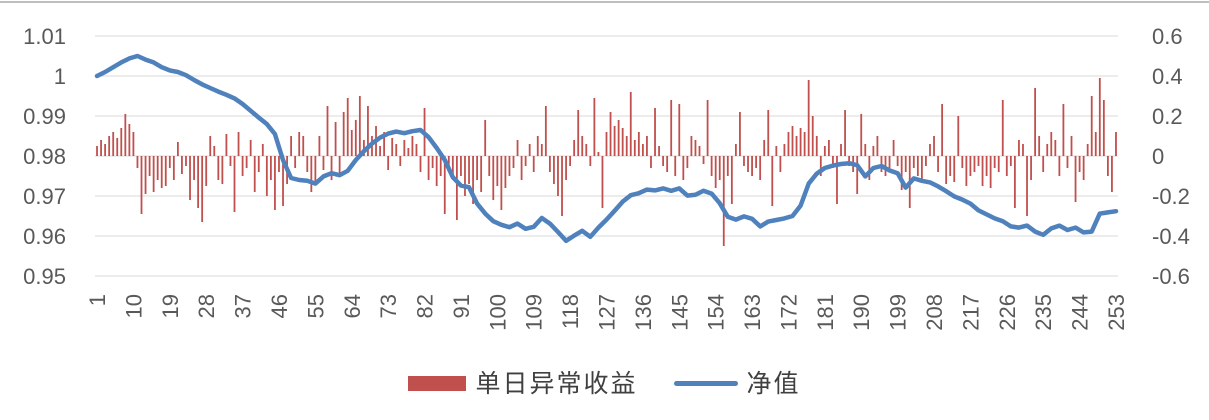 The width and height of the screenshot is (1209, 420). What do you see at coordinates (788, 312) in the screenshot?
I see `x-axis-tick-label: 172` at bounding box center [788, 312].